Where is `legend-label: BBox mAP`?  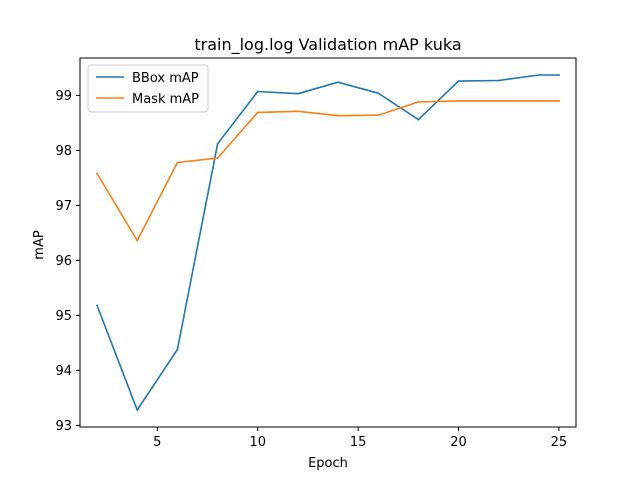
legend-label: BBox mAP is located at coordinates (165, 78).